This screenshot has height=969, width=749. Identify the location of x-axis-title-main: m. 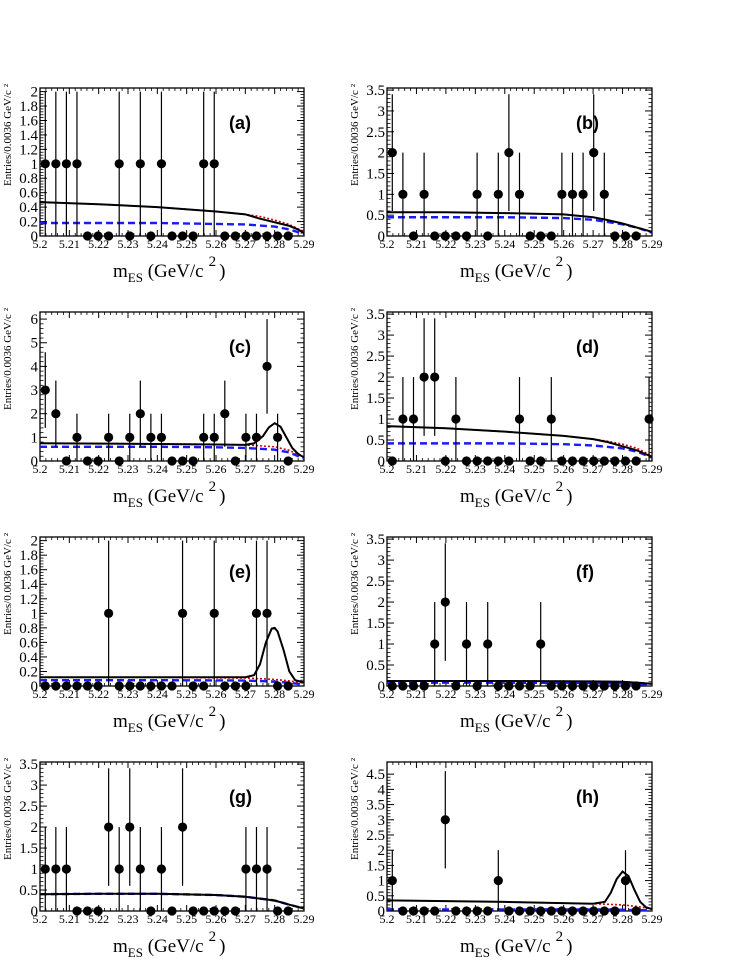
(120, 946).